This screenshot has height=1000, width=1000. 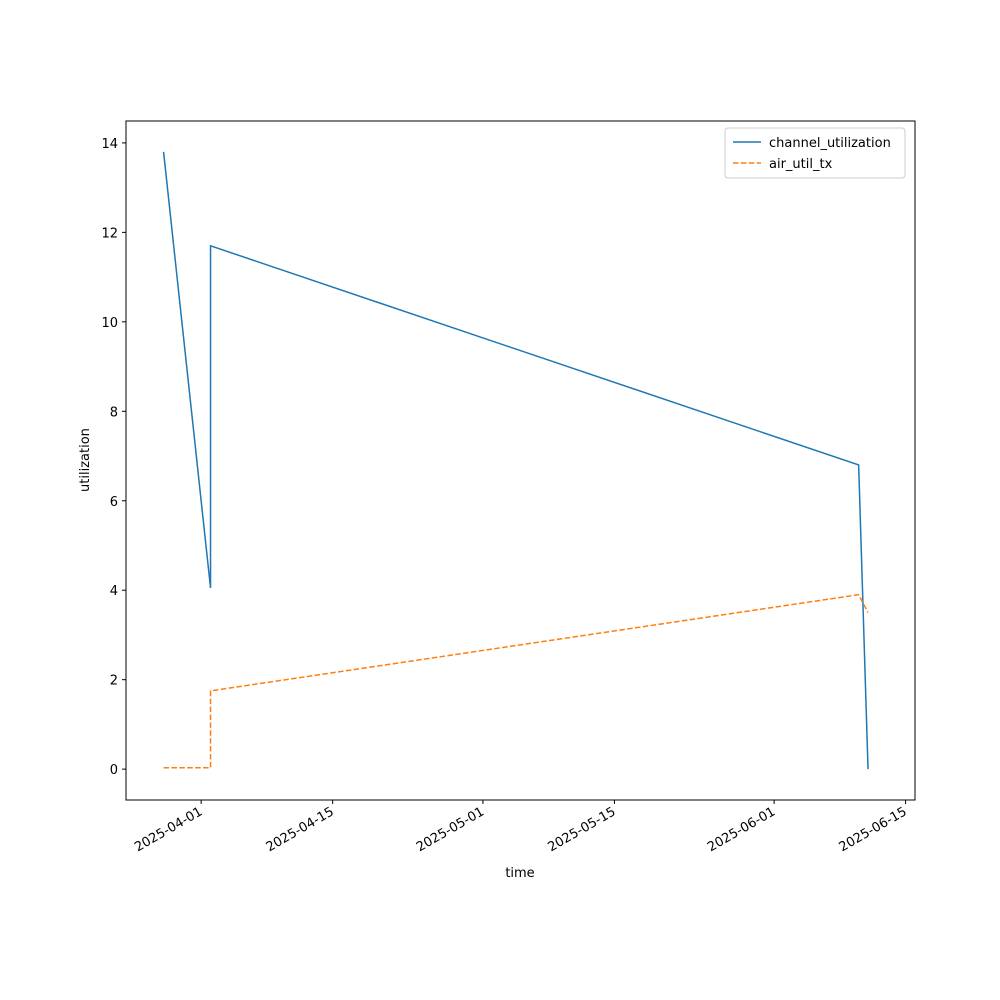 I want to click on legend-label: air_util_tx, so click(x=801, y=164).